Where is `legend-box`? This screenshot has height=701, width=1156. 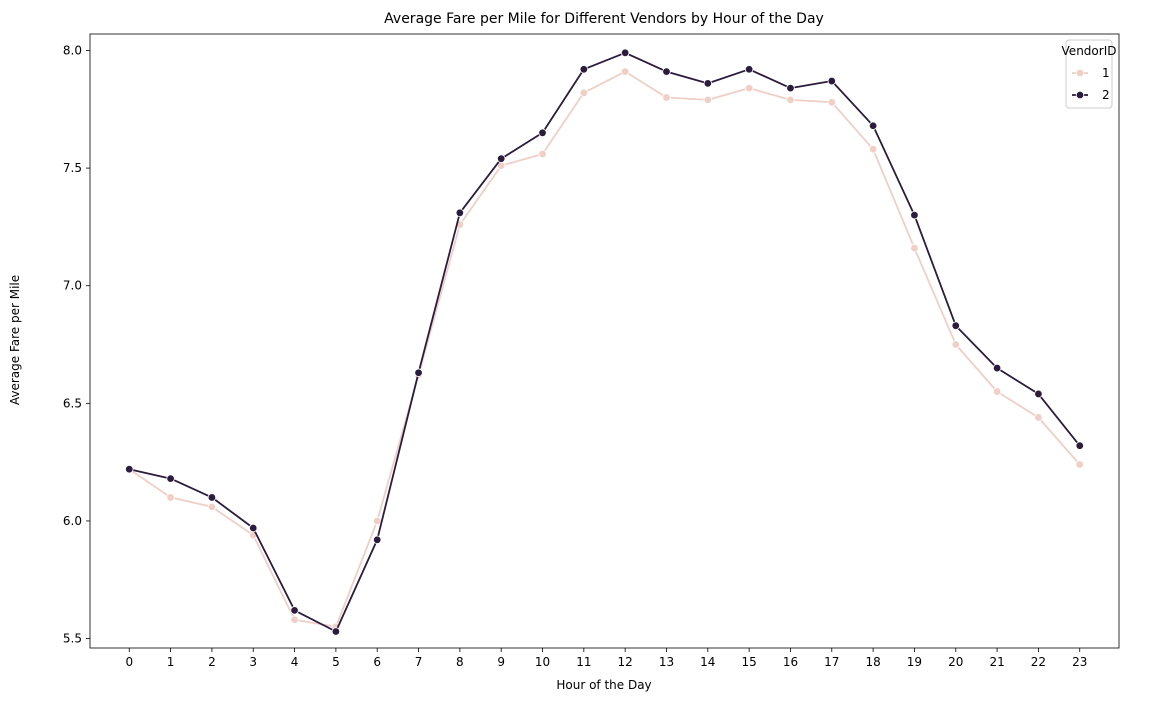 legend-box is located at coordinates (1089, 74).